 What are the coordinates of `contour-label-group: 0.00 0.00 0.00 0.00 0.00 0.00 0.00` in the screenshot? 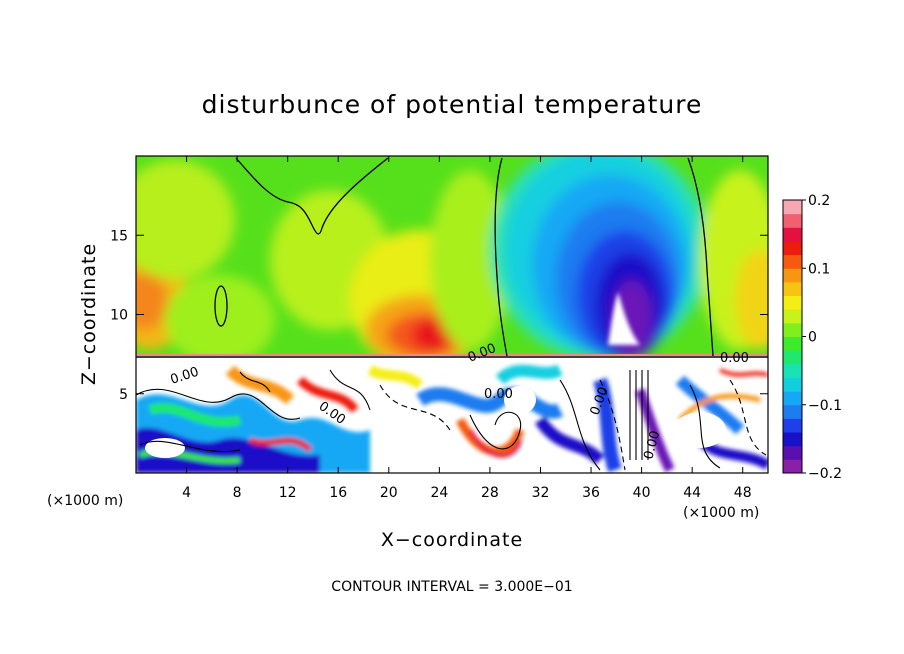 It's located at (459, 401).